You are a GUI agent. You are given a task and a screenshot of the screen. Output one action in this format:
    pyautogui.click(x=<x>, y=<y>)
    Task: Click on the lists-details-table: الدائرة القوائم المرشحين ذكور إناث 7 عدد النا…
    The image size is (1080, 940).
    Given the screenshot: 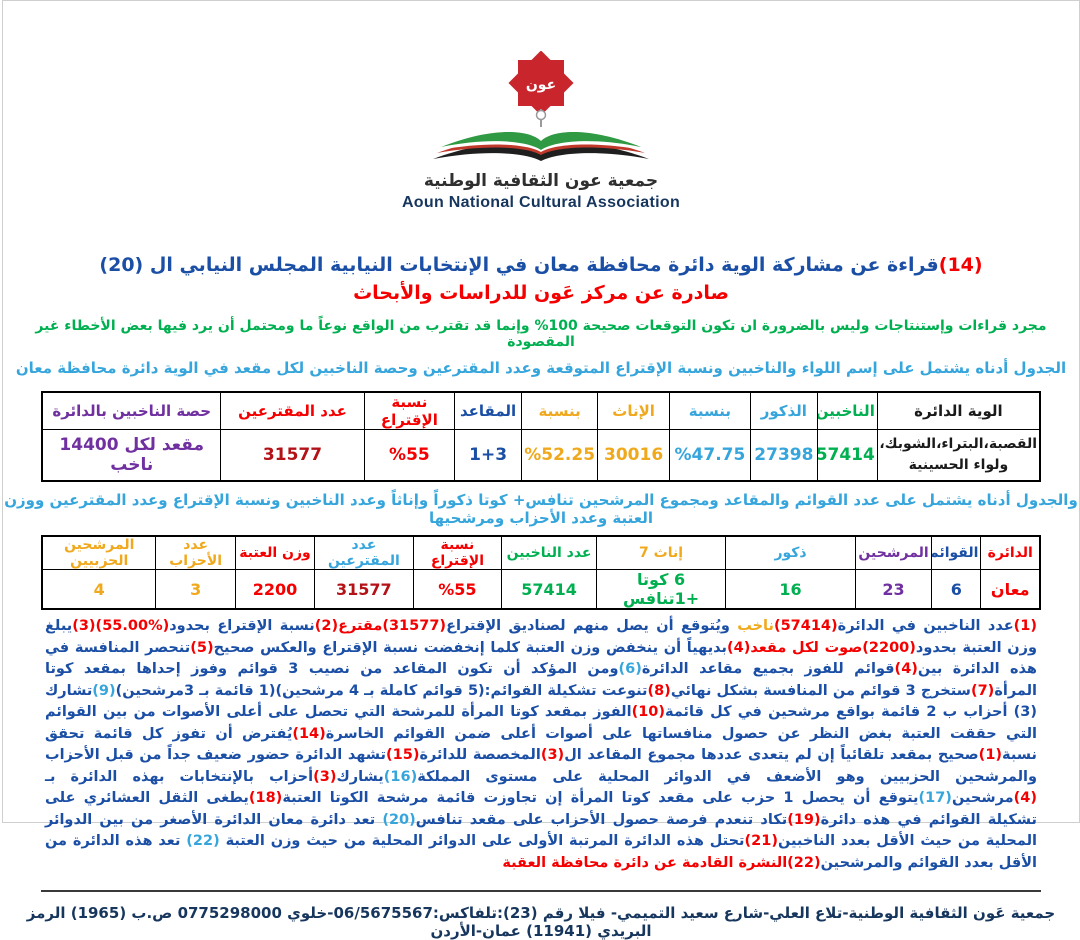 What is the action you would take?
    pyautogui.click(x=541, y=572)
    